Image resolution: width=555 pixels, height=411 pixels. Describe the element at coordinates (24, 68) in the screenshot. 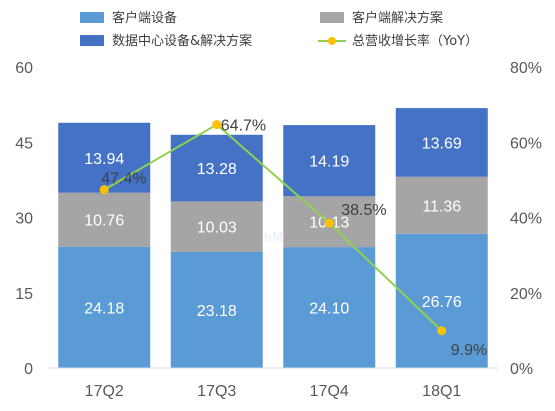

I see `y-axis-tick-label: 60` at that location.